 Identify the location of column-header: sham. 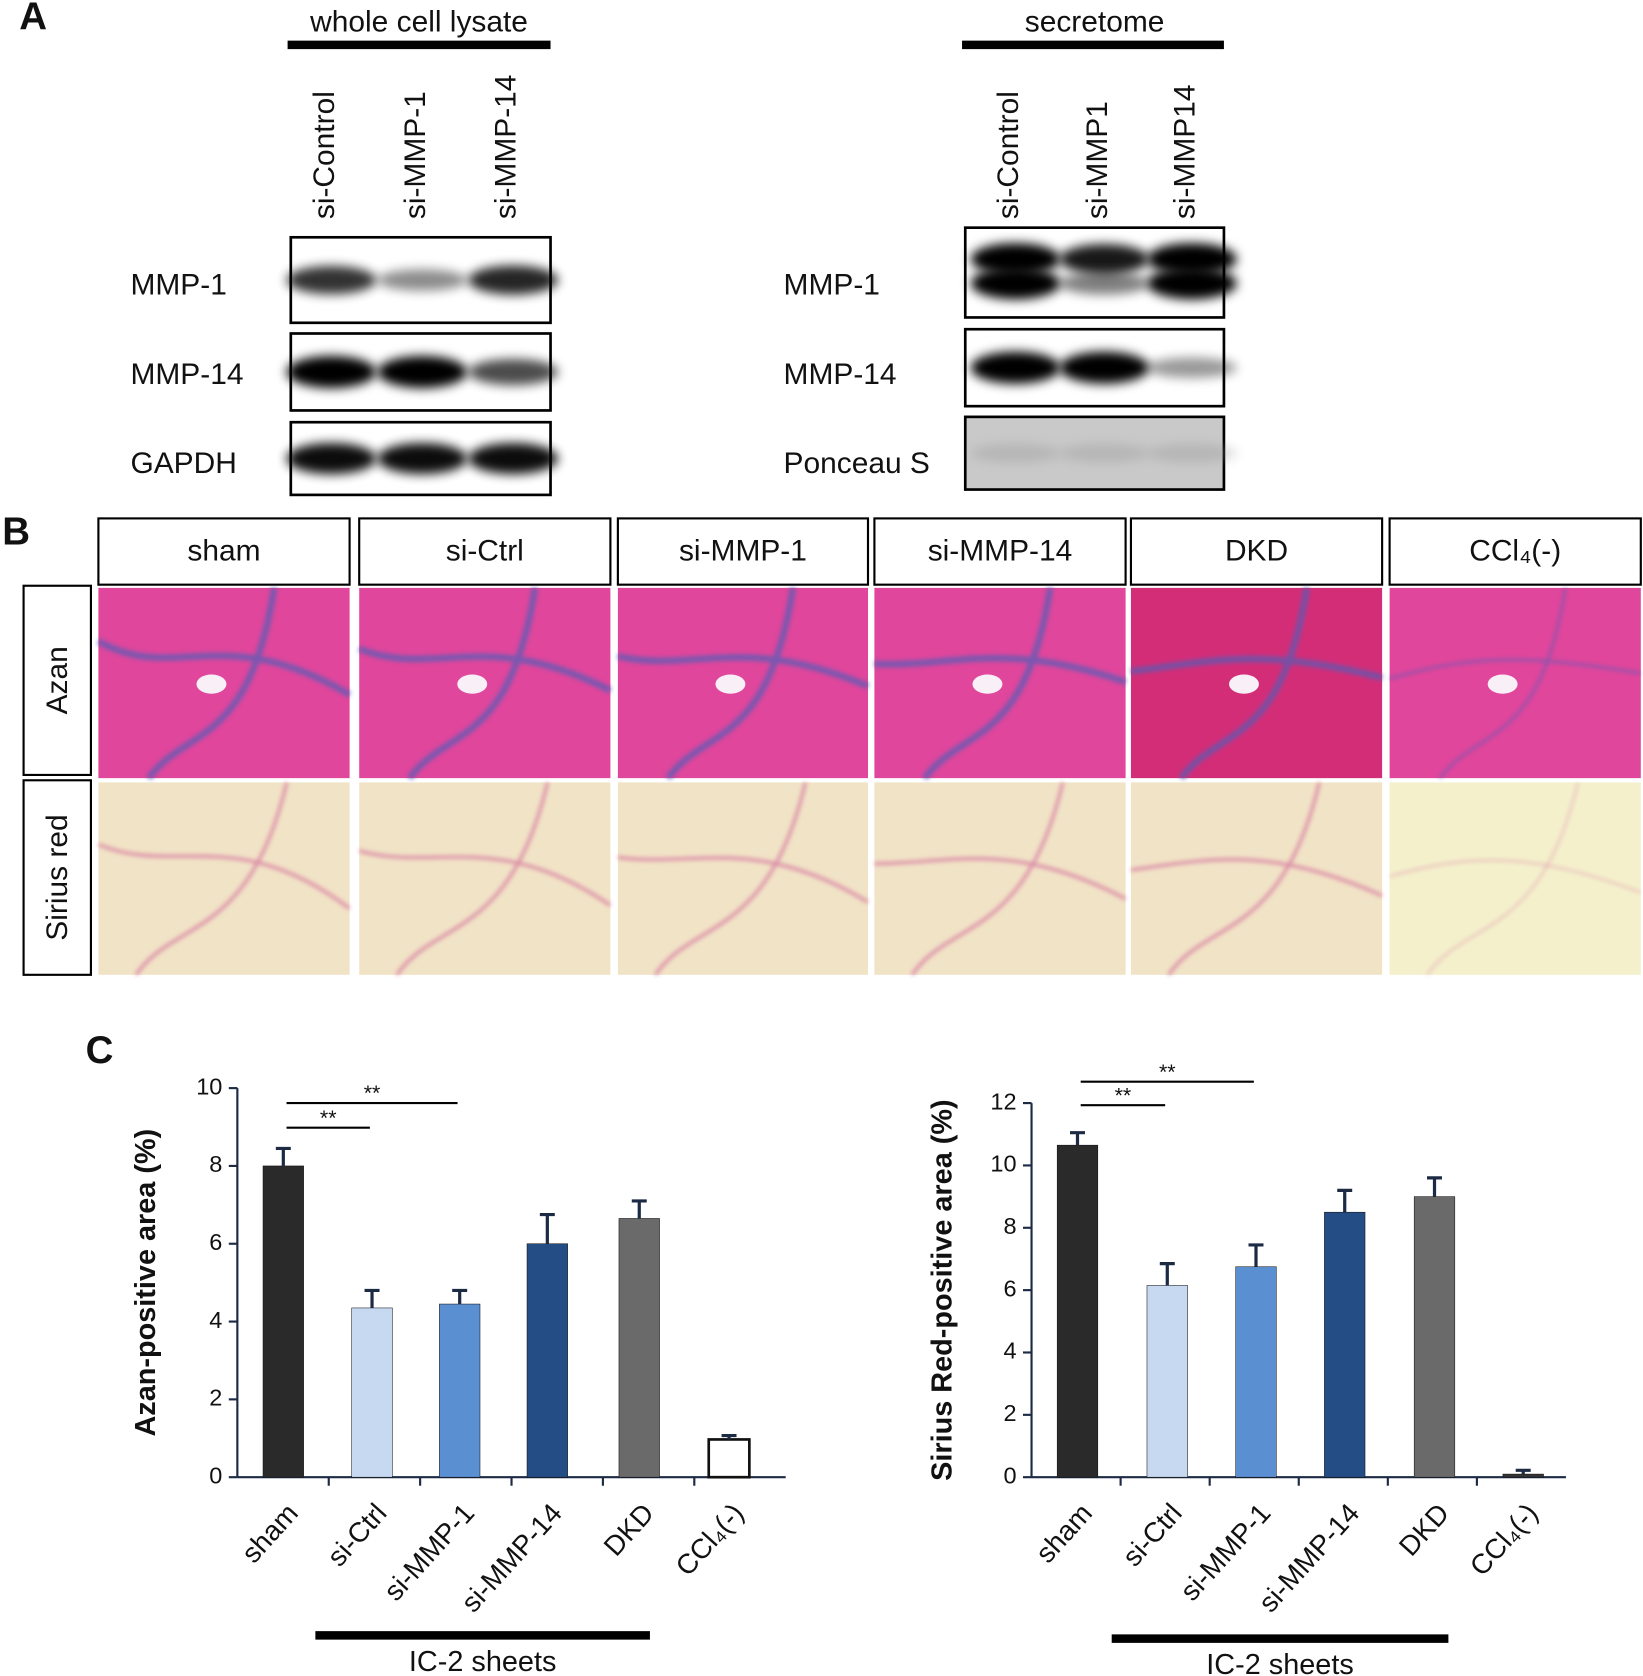
(223, 551).